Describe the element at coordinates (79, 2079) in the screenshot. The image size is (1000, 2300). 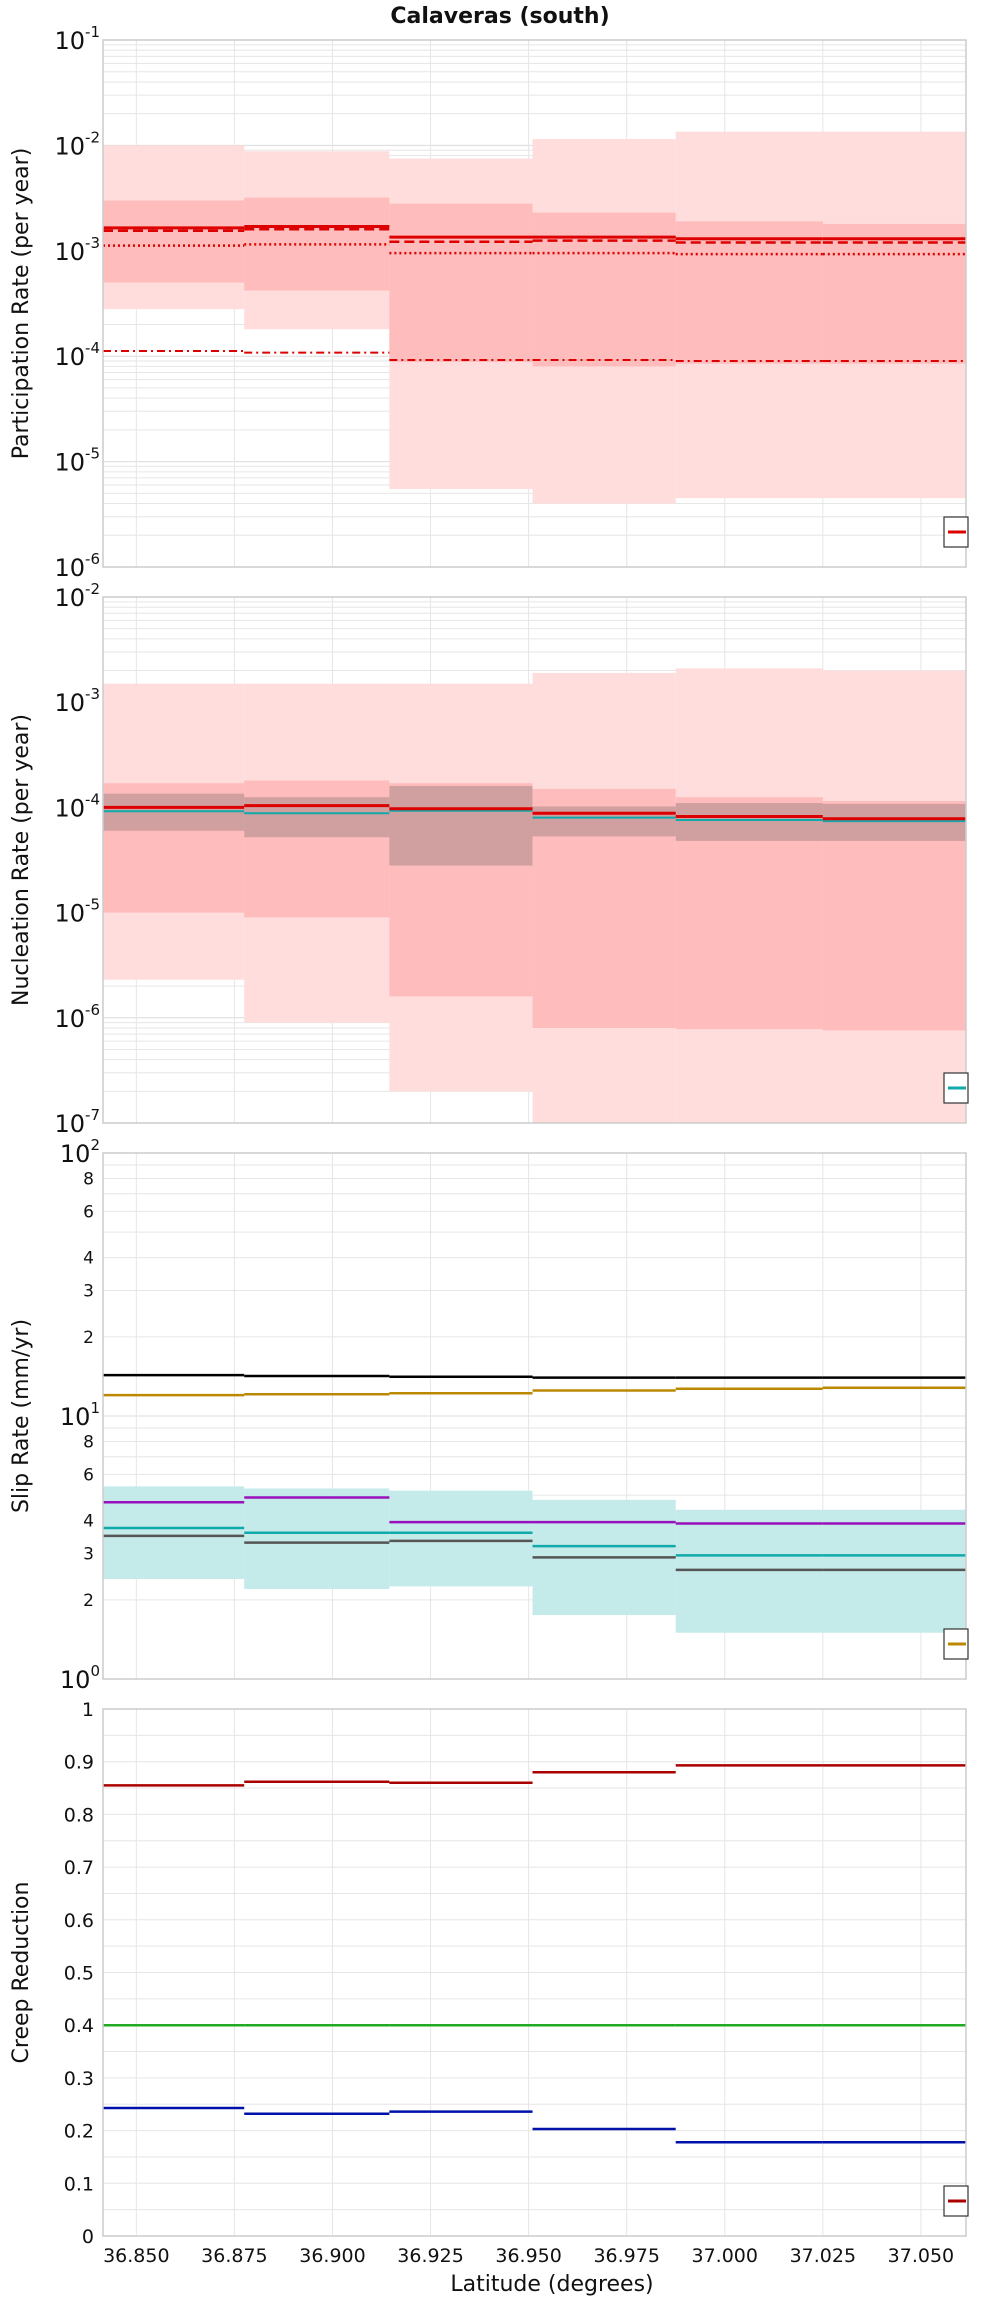
I see `y-tick-label: 0.3` at that location.